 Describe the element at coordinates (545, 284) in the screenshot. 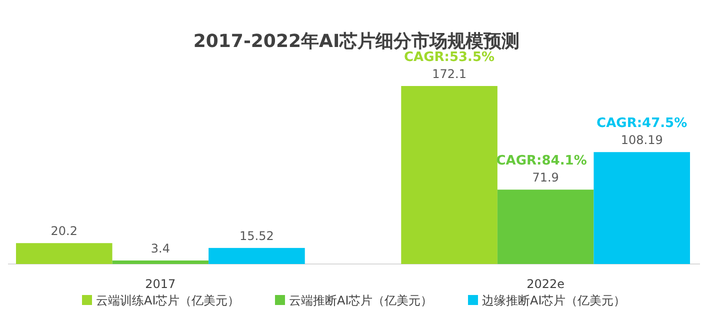

I see `x-tick-label: 2022e` at that location.